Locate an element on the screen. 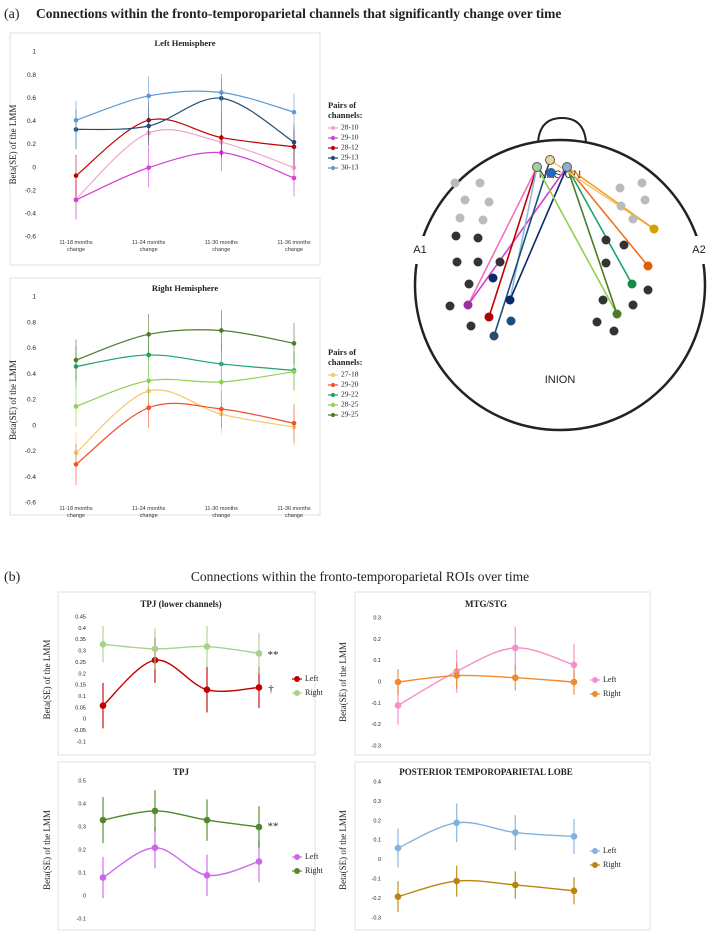 Image resolution: width=709 pixels, height=940 pixels. chart-title: Right Hemisphere is located at coordinates (185, 288).